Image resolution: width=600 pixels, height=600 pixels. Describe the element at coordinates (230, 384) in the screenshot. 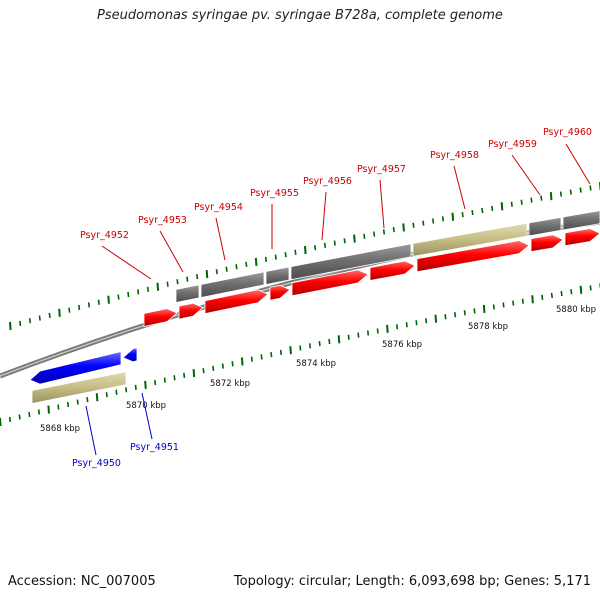

I see `scale-label: 5872 kbp` at that location.